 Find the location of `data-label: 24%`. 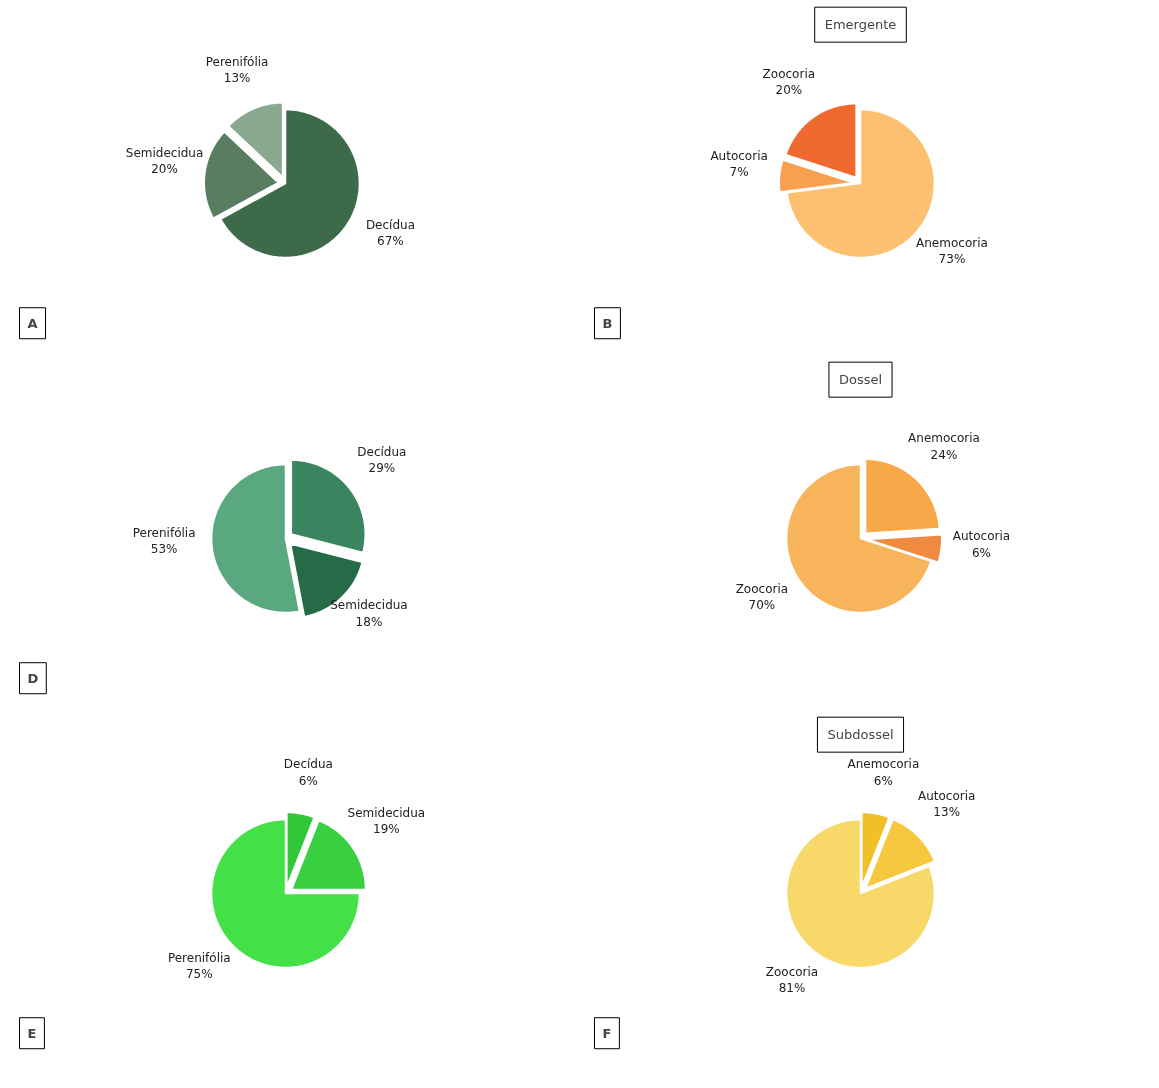

data-label: 24% is located at coordinates (944, 454).